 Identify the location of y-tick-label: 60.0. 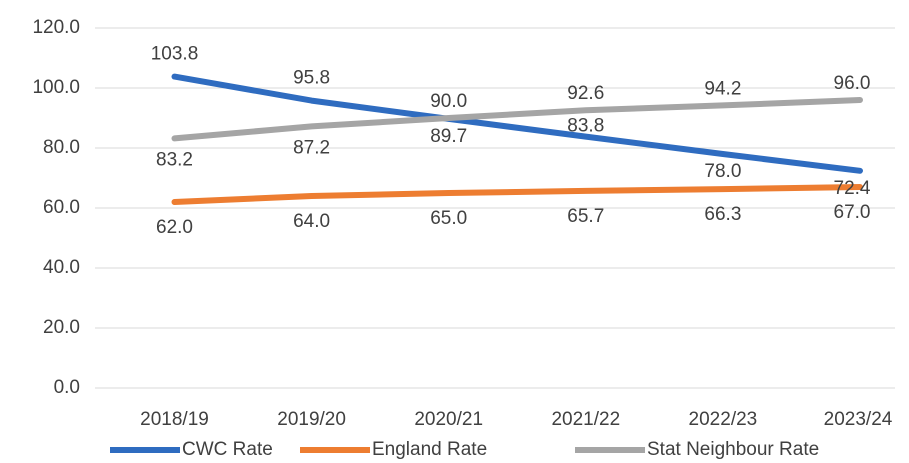
(61, 207).